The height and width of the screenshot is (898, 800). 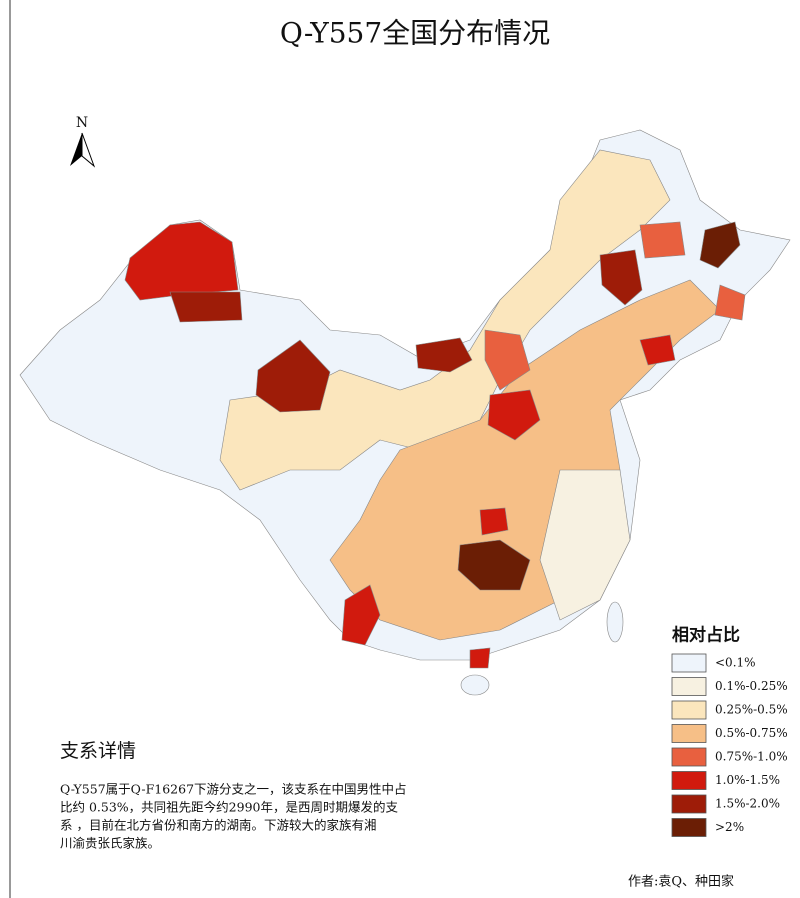 I want to click on legend-label: 1.5%-2.0%, so click(x=747, y=804).